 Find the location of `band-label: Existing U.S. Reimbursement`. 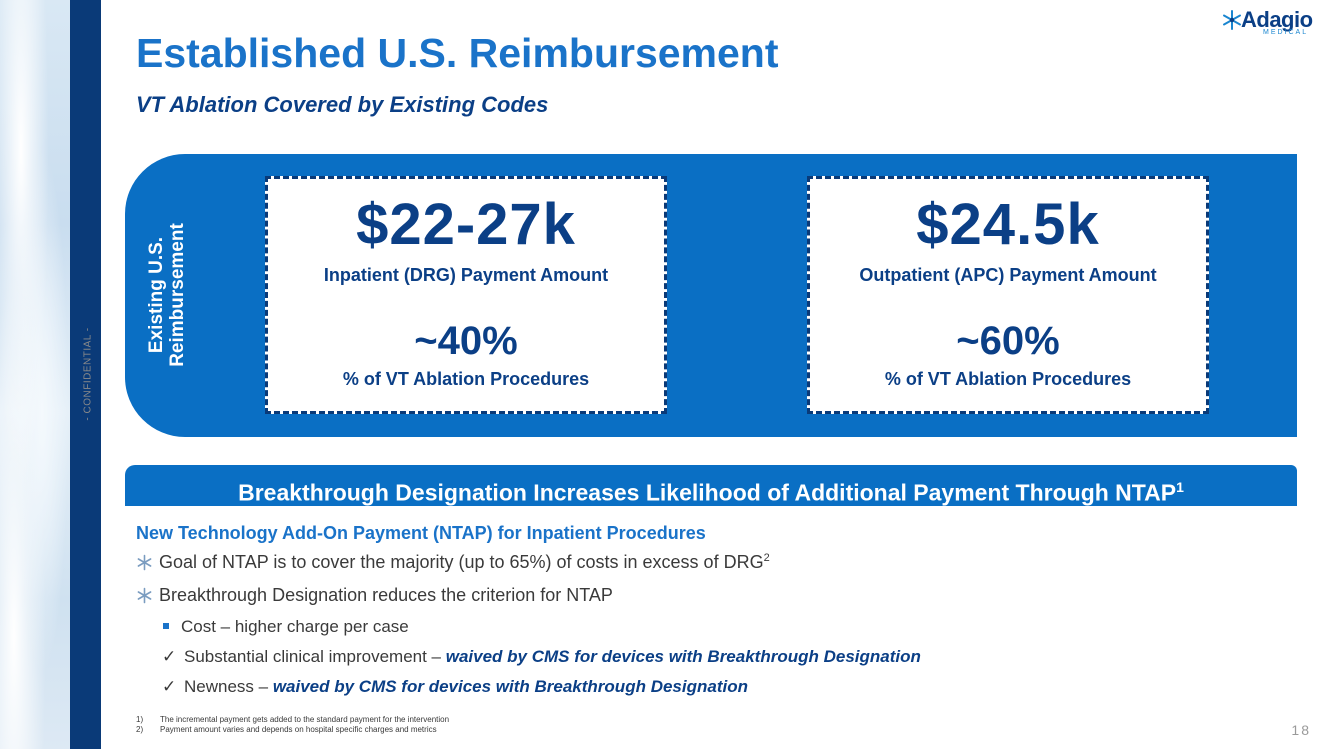

band-label: Existing U.S. Reimbursement is located at coordinates (167, 295).